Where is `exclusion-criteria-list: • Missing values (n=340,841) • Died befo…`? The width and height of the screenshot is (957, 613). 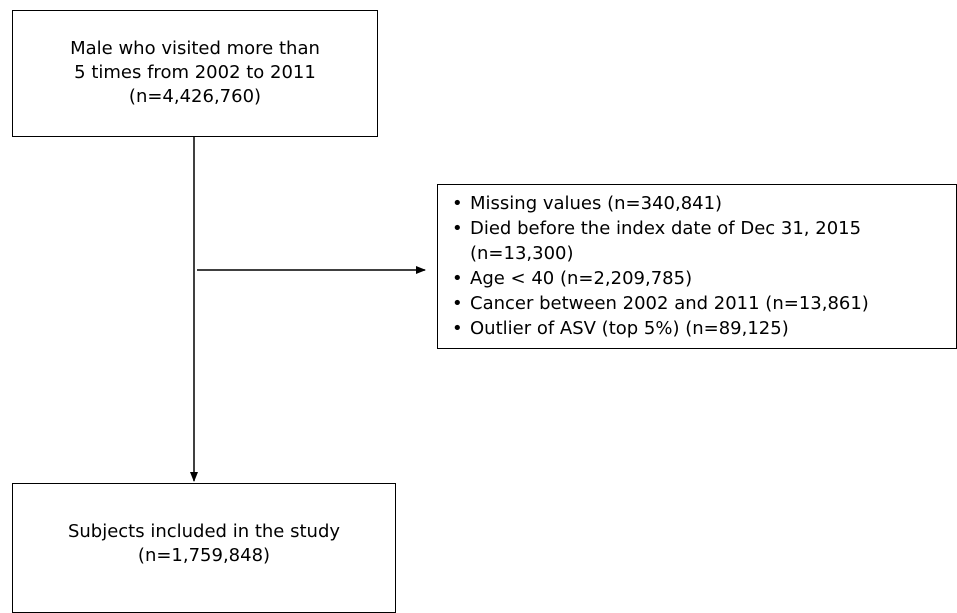
exclusion-criteria-list: • Missing values (n=340,841) • Died befo… is located at coordinates (701, 266).